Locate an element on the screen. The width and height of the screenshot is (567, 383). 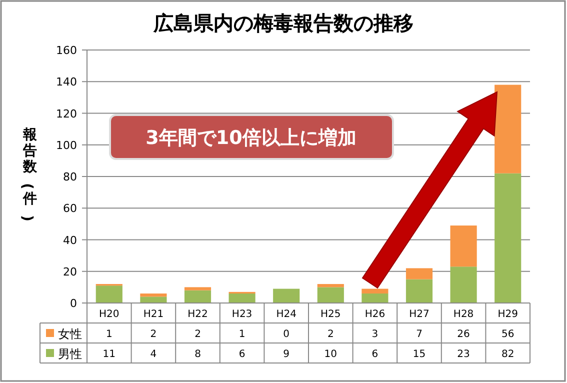
y-tick-label: 60 is located at coordinates (70, 209).